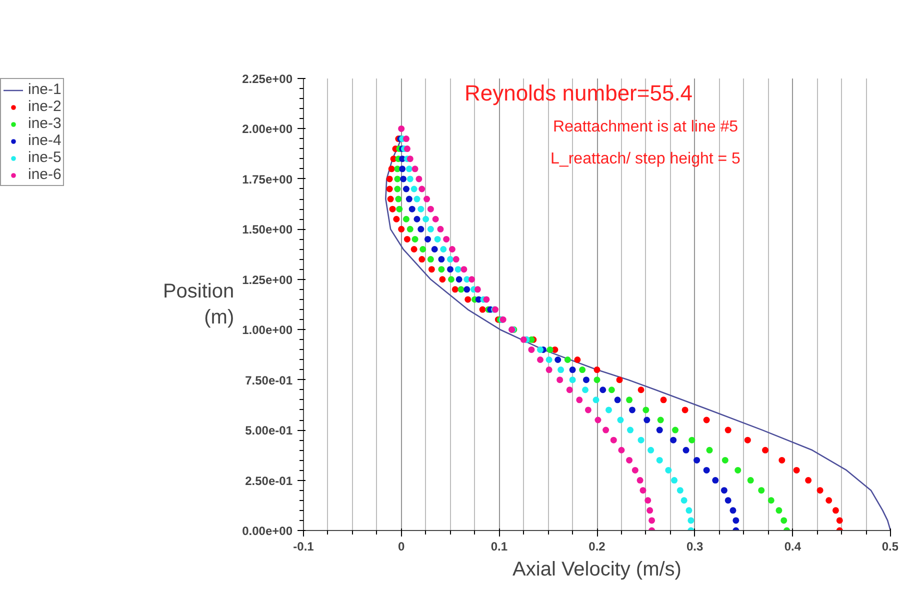 Image resolution: width=900 pixels, height=612 pixels. Describe the element at coordinates (303, 547) in the screenshot. I see `x-tick-label: -0.1` at that location.